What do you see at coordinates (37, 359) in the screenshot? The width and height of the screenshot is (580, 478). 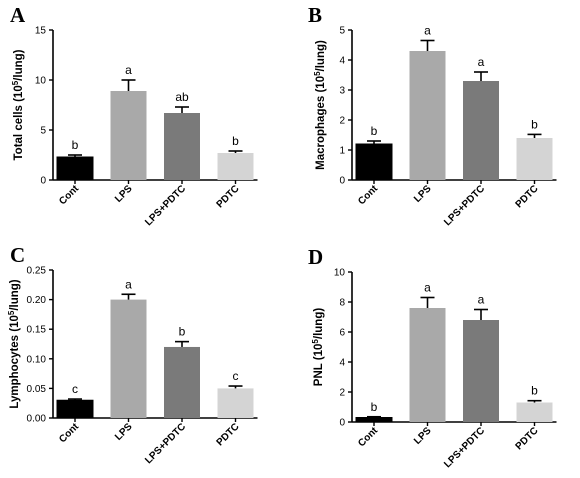 I see `panel-c-y-tick-label: 0.10` at bounding box center [37, 359].